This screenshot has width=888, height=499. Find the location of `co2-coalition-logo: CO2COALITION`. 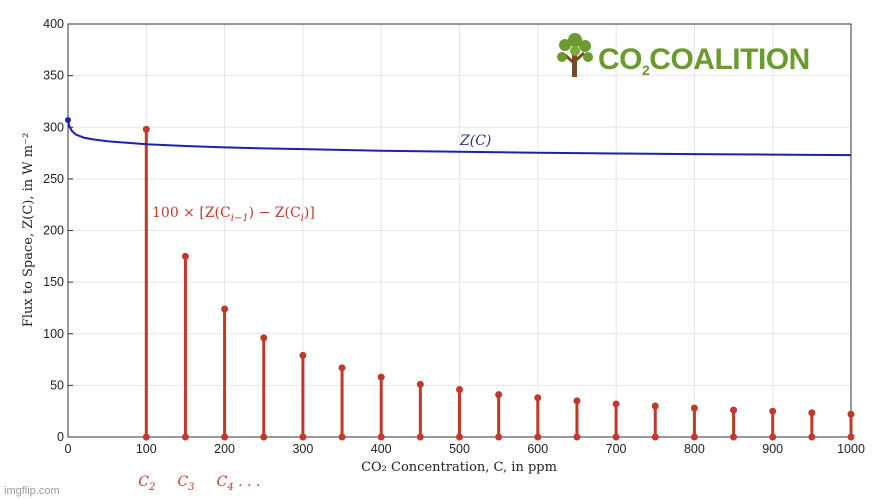

co2-coalition-logo: CO2COALITION is located at coordinates (683, 55).